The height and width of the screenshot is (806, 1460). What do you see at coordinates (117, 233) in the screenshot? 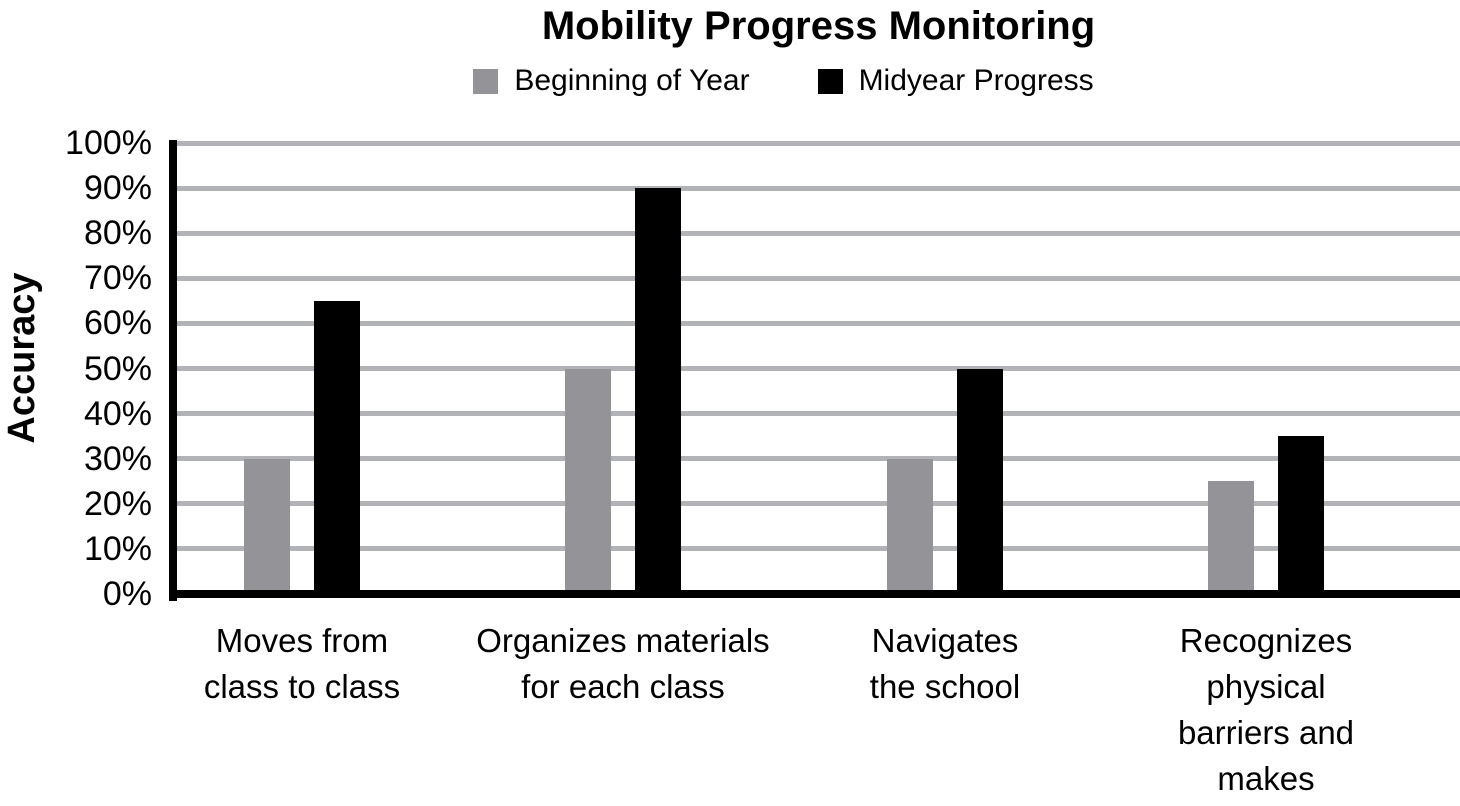
I see `y-tick-label: 80%` at bounding box center [117, 233].